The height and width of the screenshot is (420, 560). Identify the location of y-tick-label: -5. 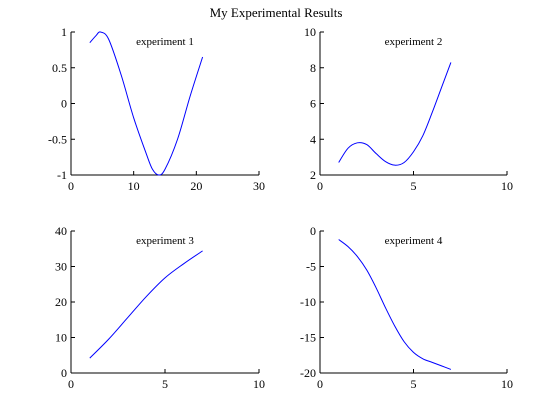
(311, 267).